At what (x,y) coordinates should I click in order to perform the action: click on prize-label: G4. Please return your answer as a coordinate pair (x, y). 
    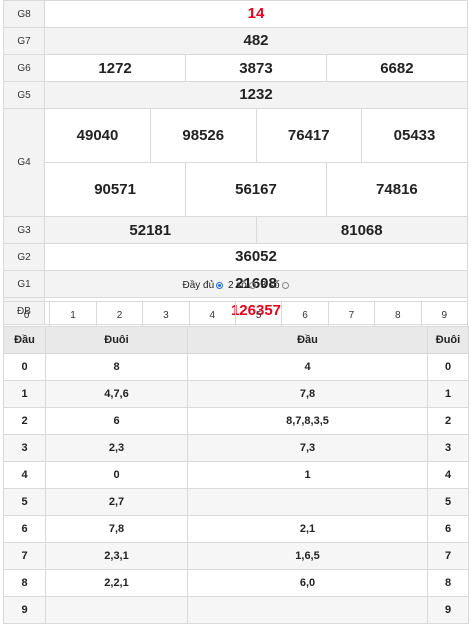
    Looking at the image, I should click on (24, 162).